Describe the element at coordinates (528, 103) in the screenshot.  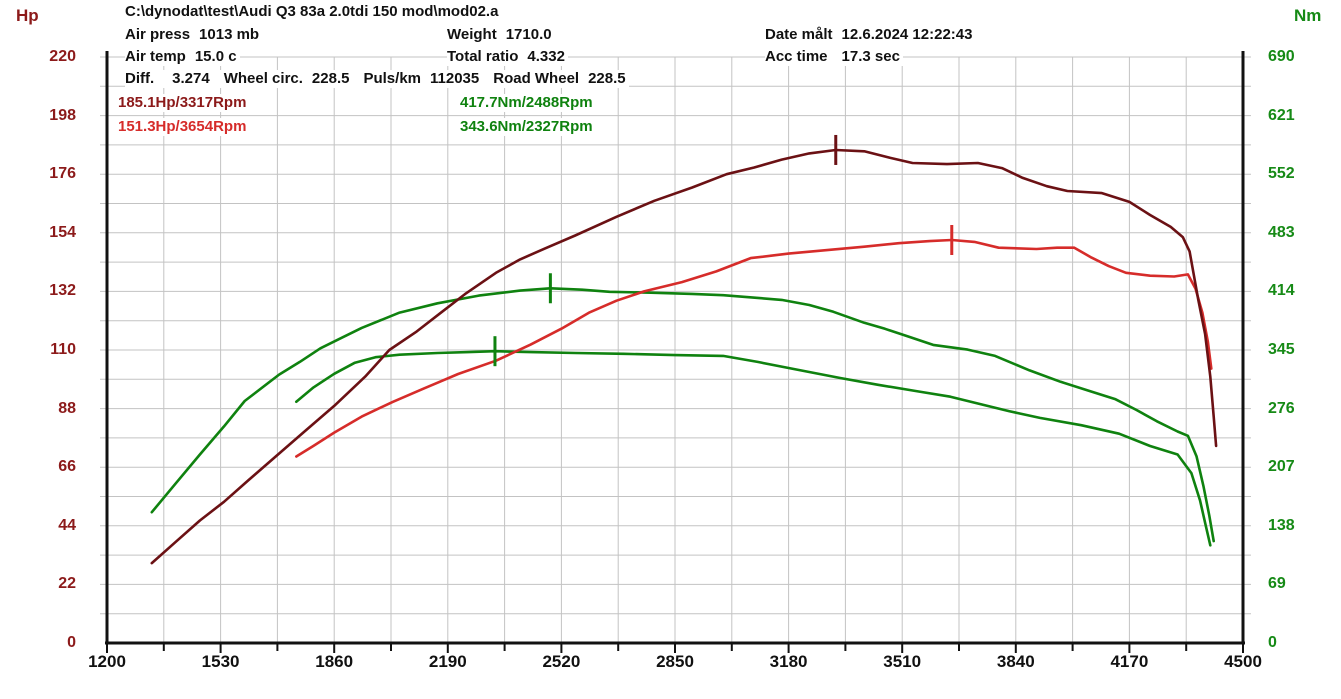
I see `legend-nm-modified: 417.7Nm/2488Rpm` at that location.